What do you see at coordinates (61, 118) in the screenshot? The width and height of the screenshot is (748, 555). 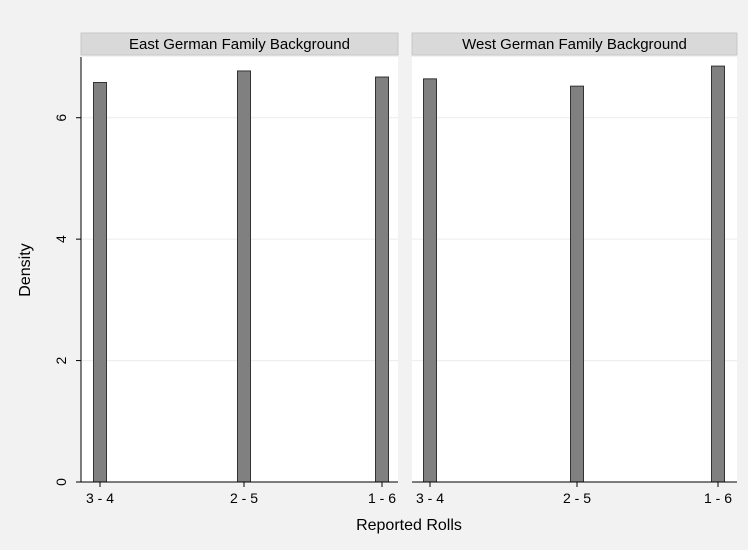 I see `y-tick-label: 6` at bounding box center [61, 118].